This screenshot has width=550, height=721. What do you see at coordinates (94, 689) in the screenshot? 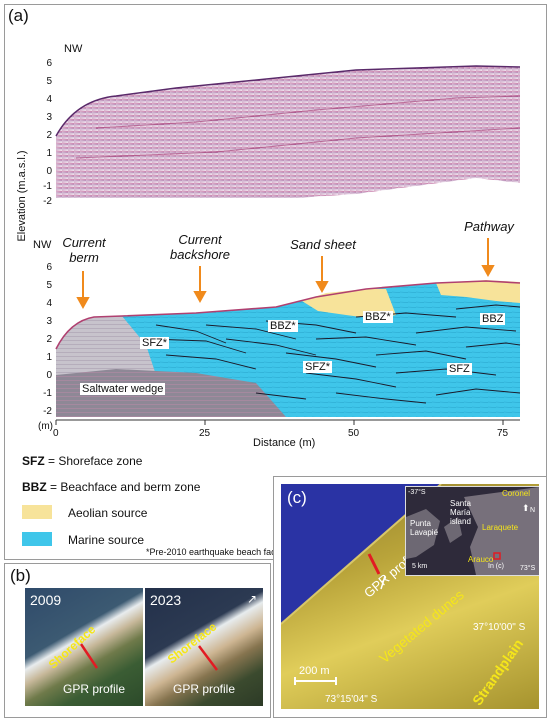
I see `gpr-profile-label-2009: GPR profile` at bounding box center [94, 689].